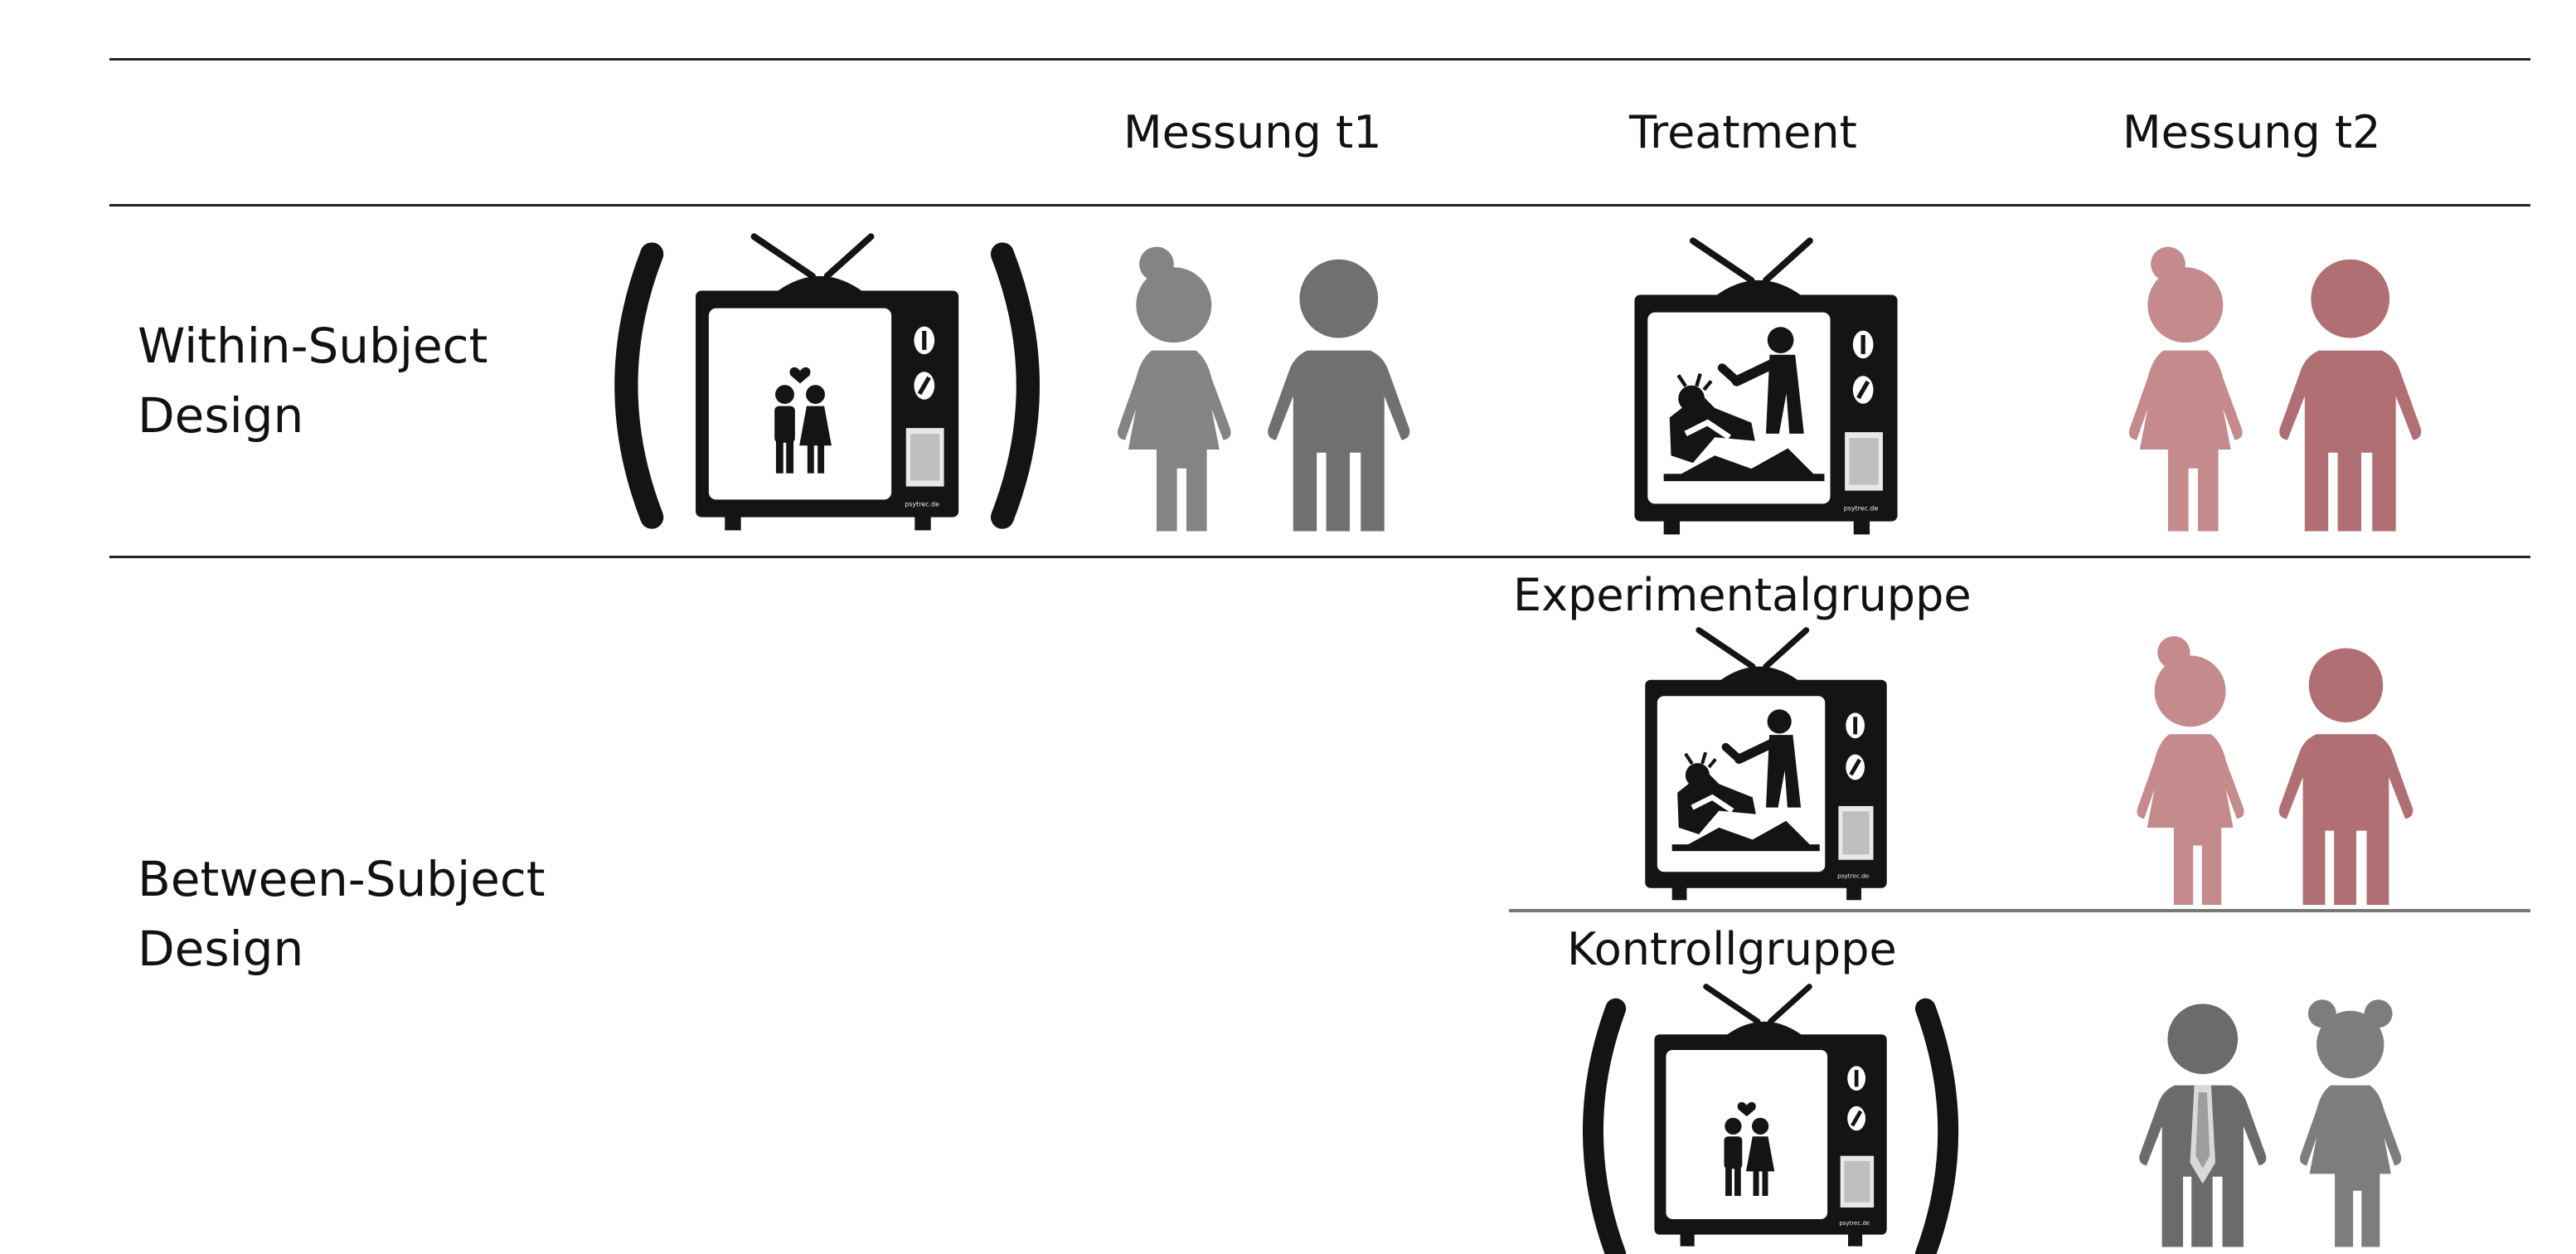  Describe the element at coordinates (221, 949) in the screenshot. I see `label-between-line2: Design` at that location.